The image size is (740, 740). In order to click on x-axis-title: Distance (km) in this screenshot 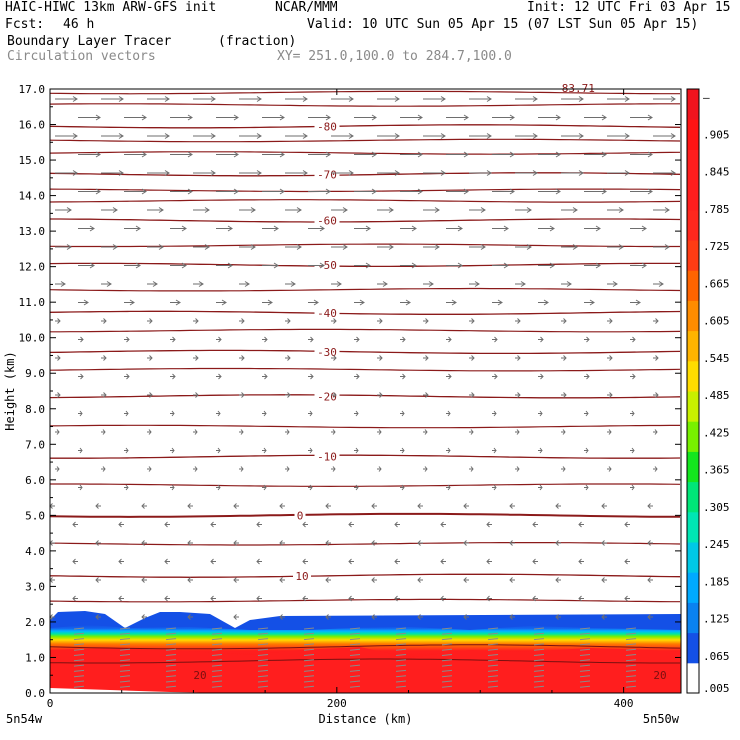, I will do `click(366, 719)`.